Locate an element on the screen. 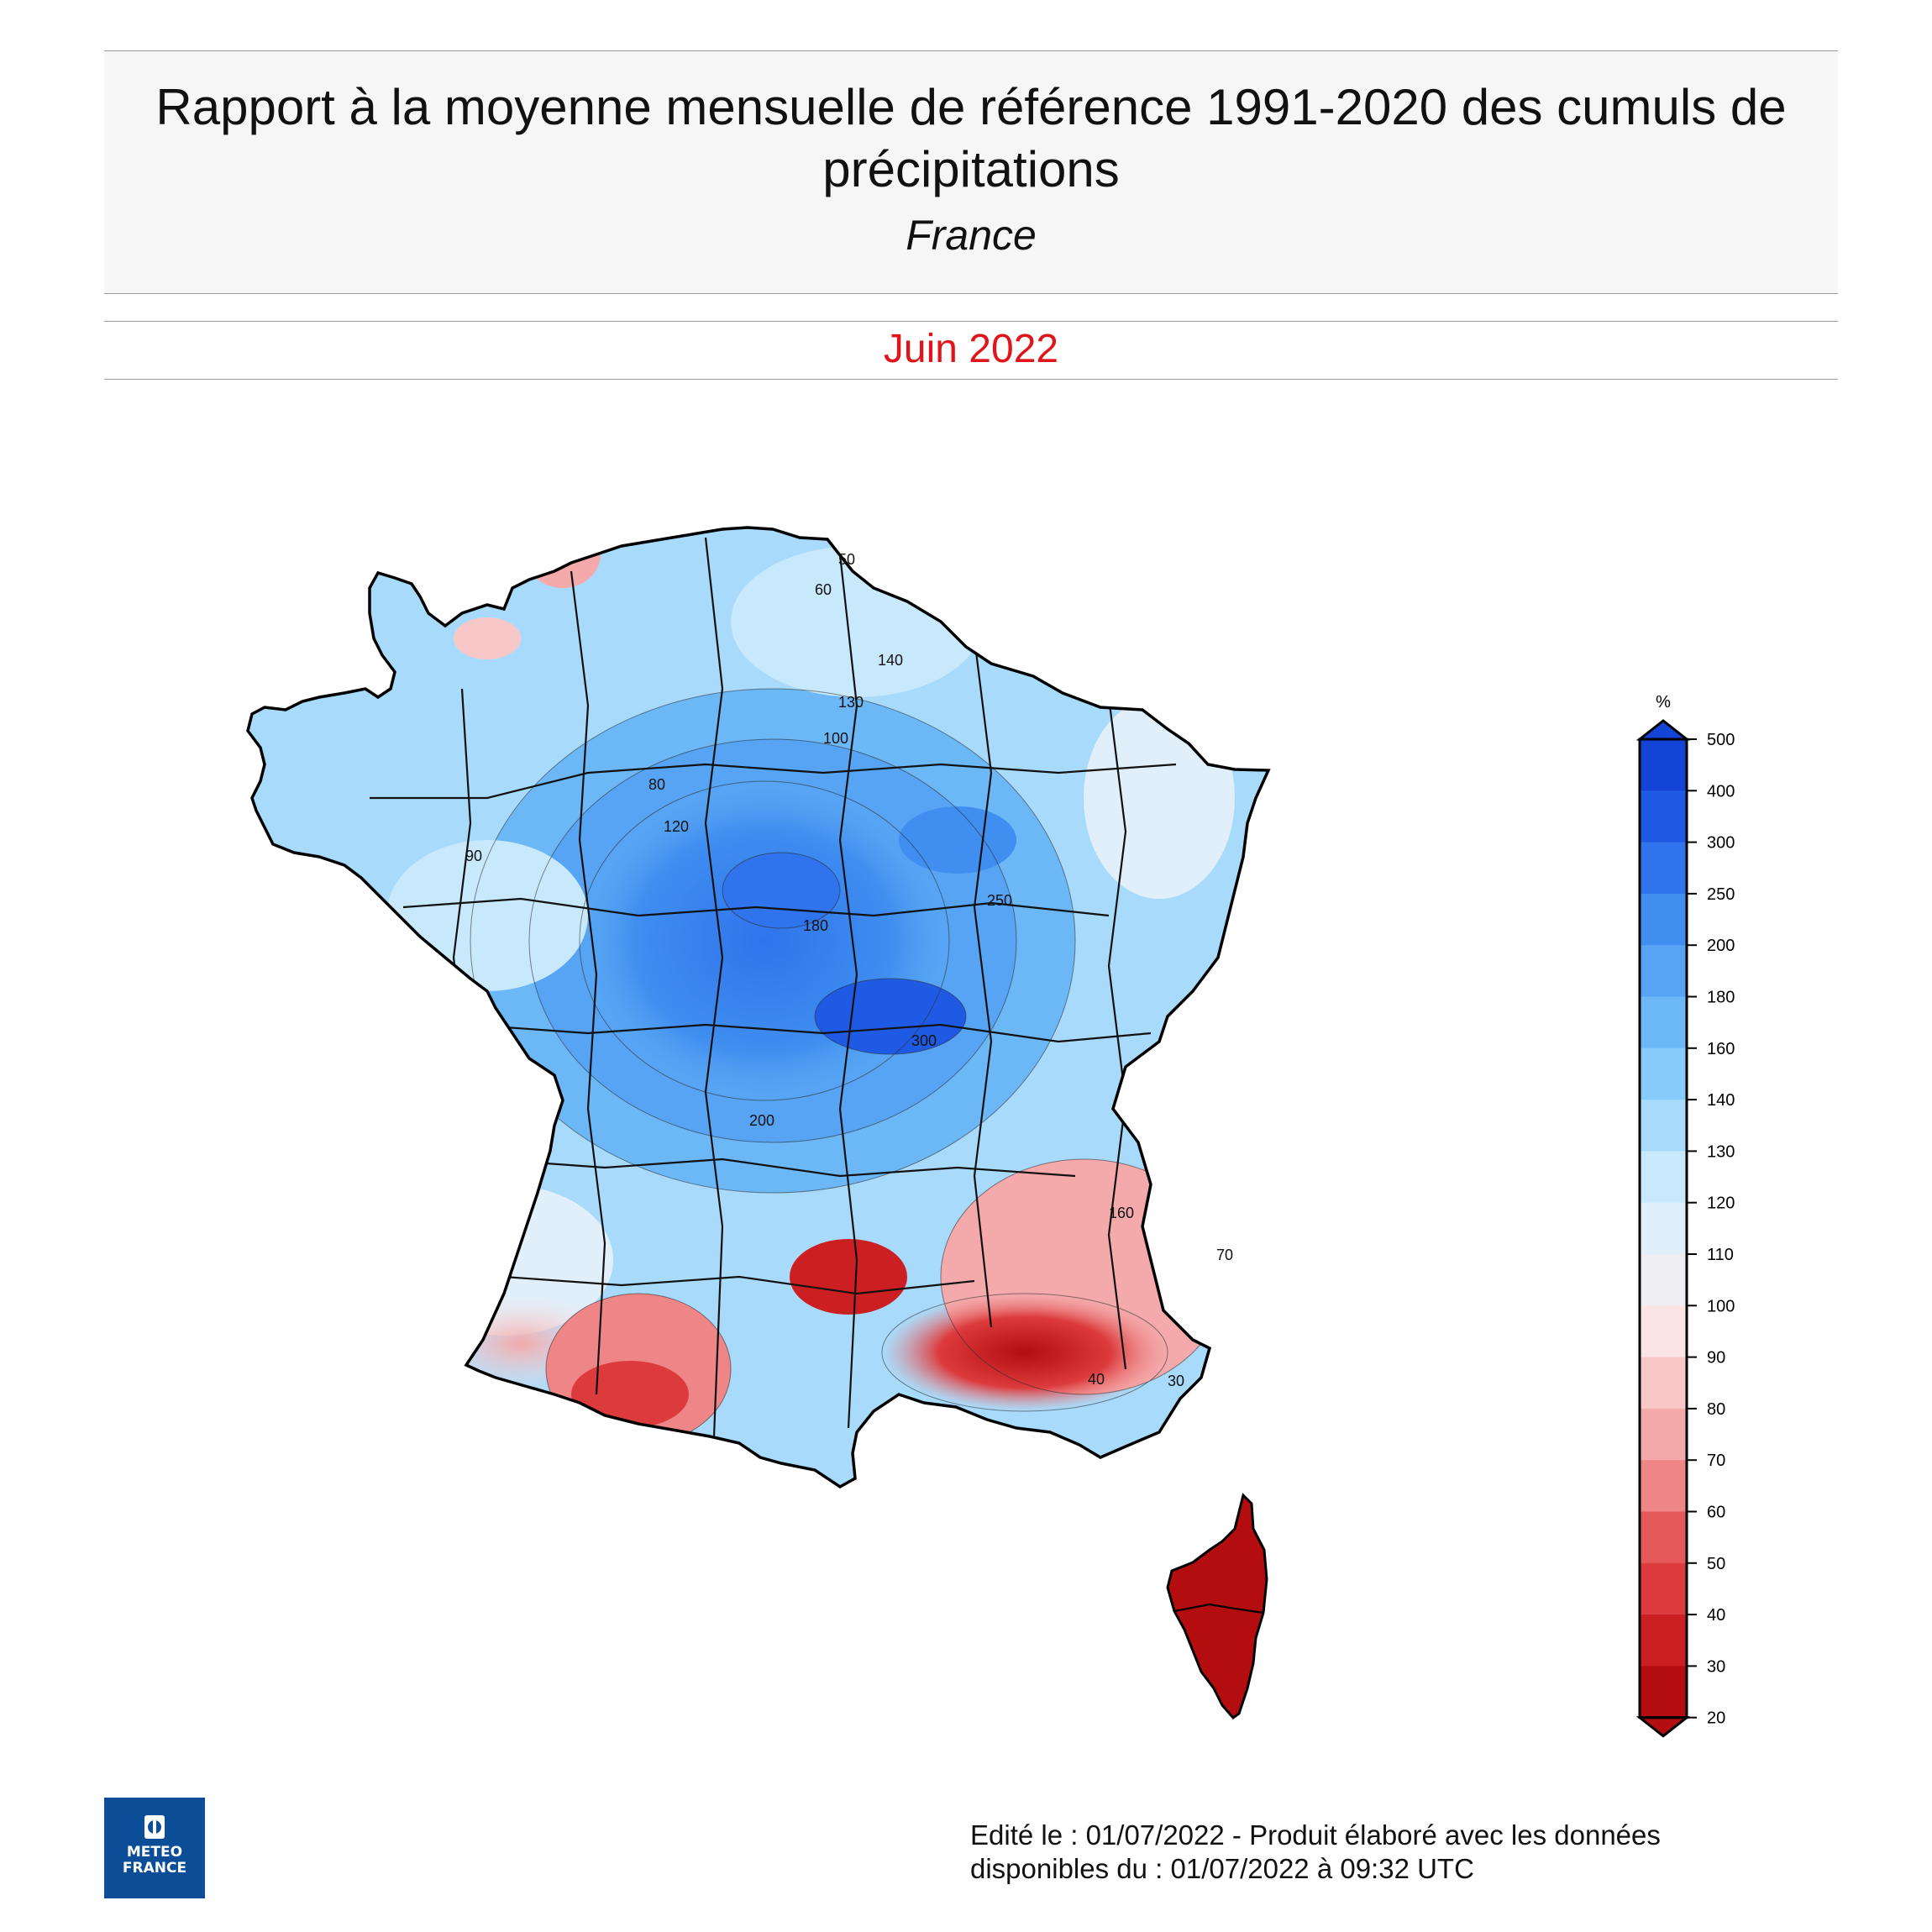 This screenshot has width=1932, height=1932. map-label: 140 is located at coordinates (890, 660).